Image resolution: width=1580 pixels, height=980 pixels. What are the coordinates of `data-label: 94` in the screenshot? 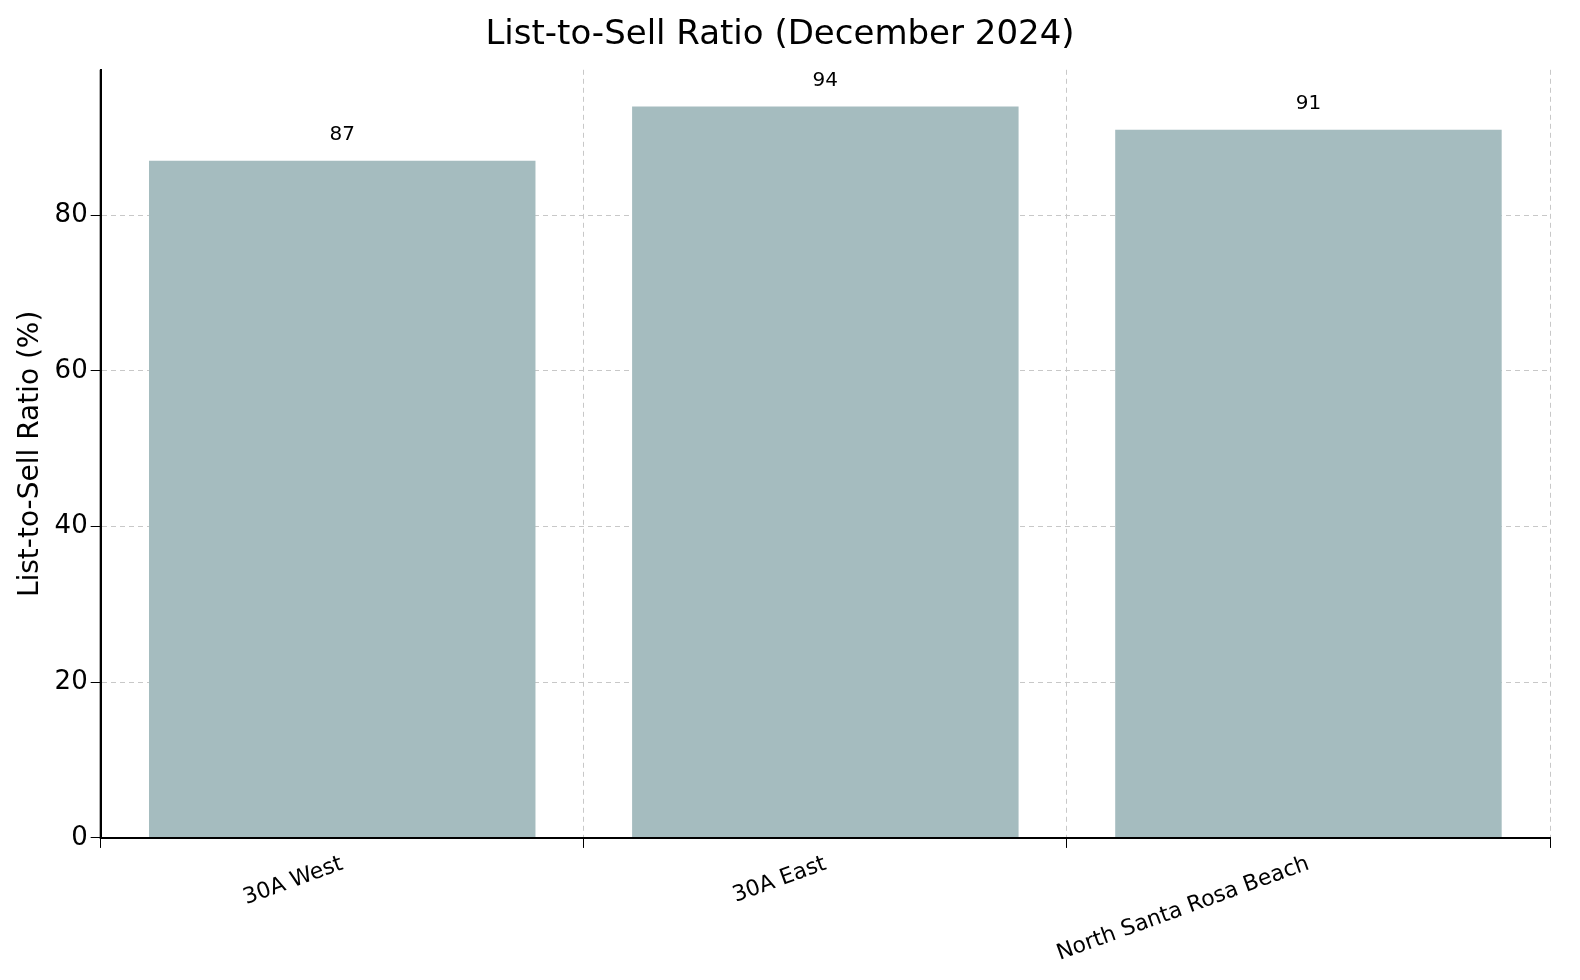 It's located at (825, 78).